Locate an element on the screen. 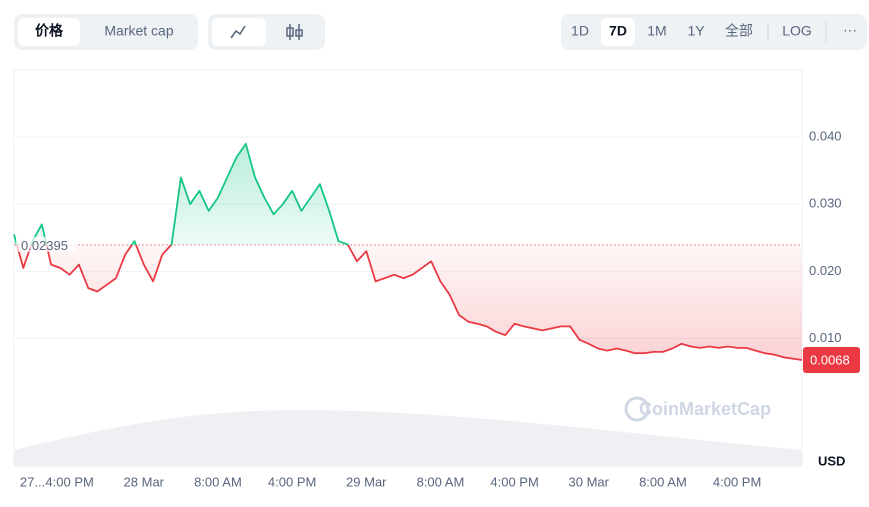 This screenshot has width=869, height=507. log-button: LOG is located at coordinates (797, 31).